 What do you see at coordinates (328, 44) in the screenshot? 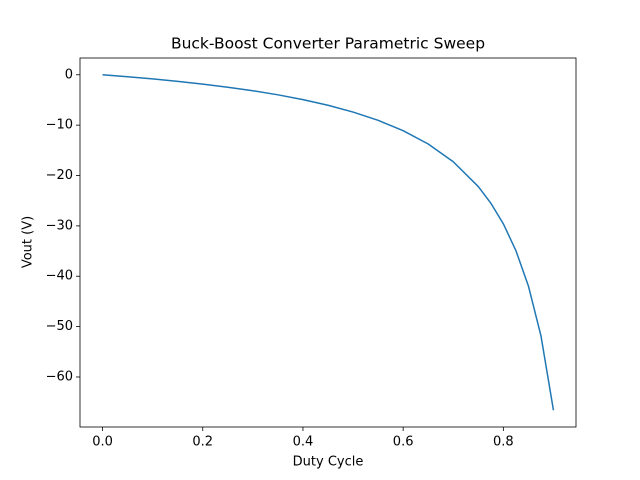
I see `chart-title: Buck-Boost Converter Parametric Sweep` at bounding box center [328, 44].